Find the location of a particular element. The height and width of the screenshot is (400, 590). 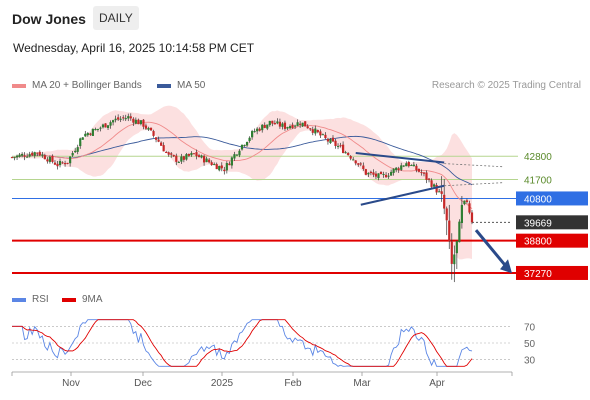

chart-header: Dow Jones DAILY is located at coordinates (295, 18).